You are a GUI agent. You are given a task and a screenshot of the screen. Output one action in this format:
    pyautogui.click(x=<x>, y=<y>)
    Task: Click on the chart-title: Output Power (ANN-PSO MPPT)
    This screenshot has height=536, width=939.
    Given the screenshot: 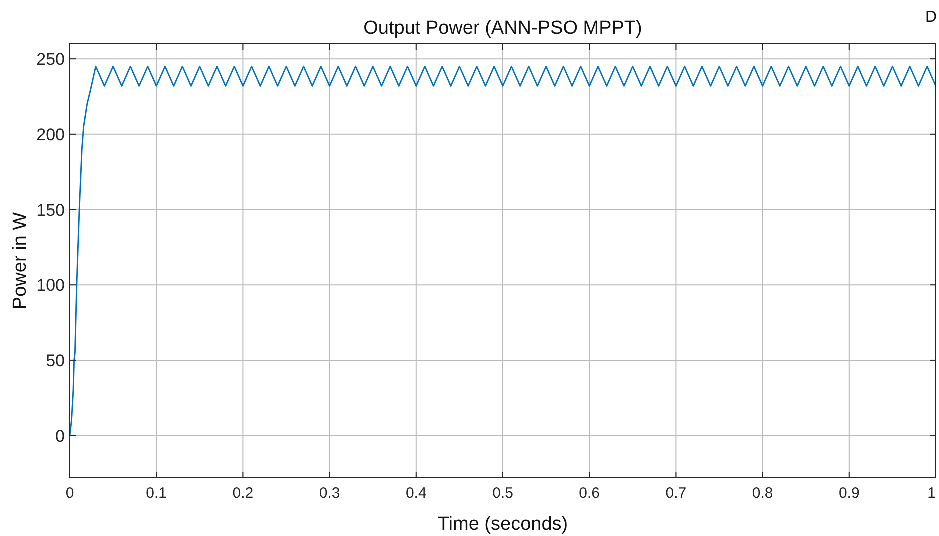 What is the action you would take?
    pyautogui.click(x=503, y=28)
    